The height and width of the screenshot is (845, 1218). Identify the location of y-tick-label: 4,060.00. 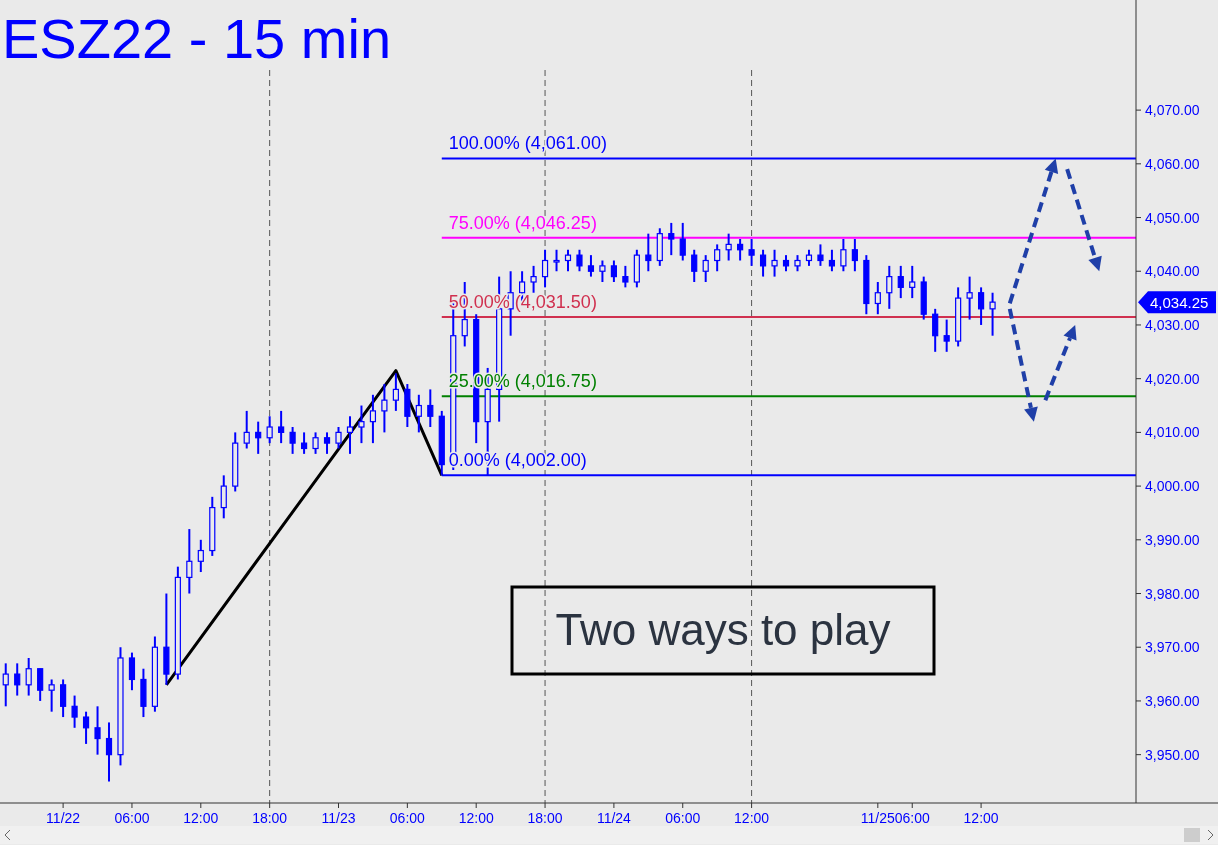
(1172, 163).